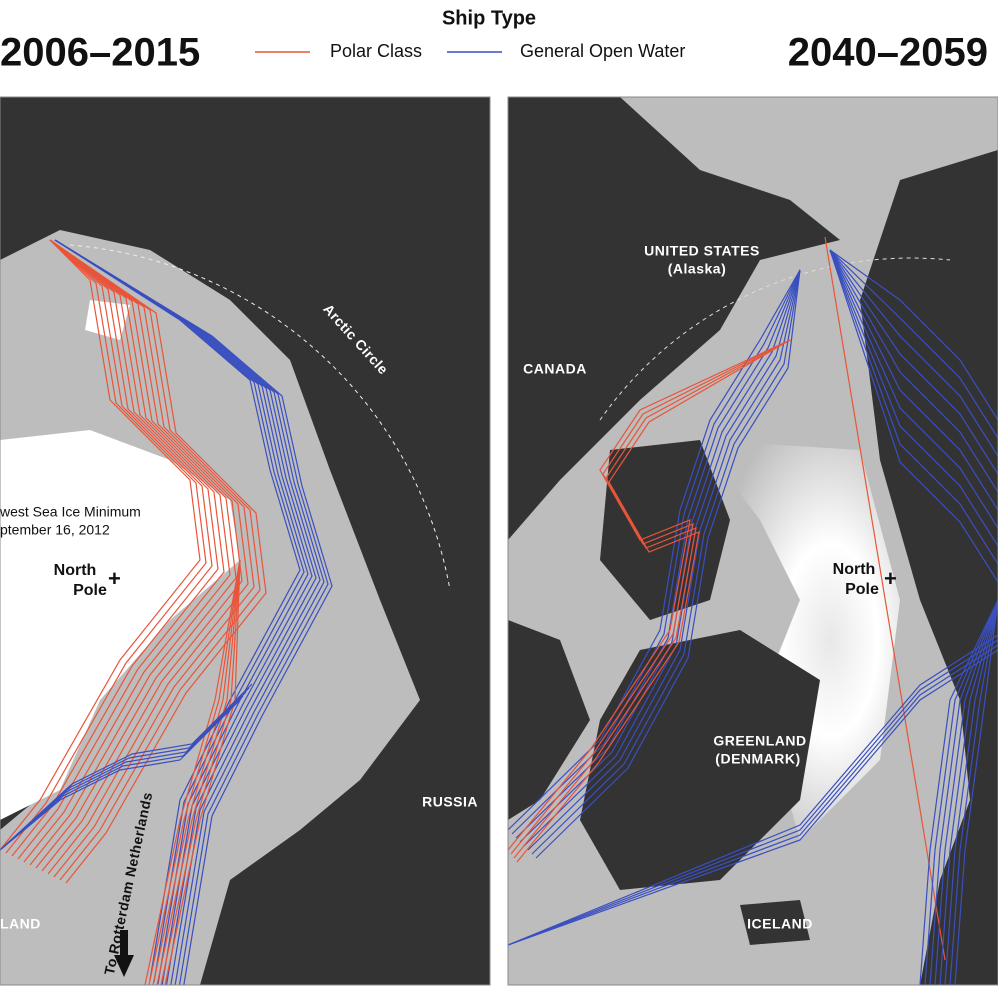  I want to click on left-period: 2006–2015, so click(100, 53).